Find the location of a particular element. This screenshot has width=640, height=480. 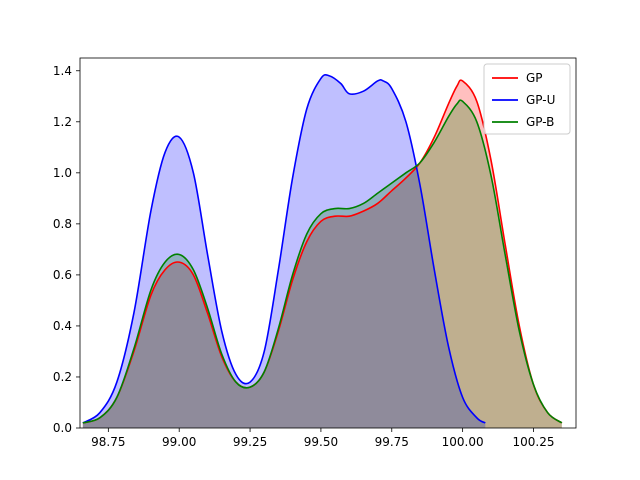

legend-label-gp-b: GP-B is located at coordinates (540, 122).